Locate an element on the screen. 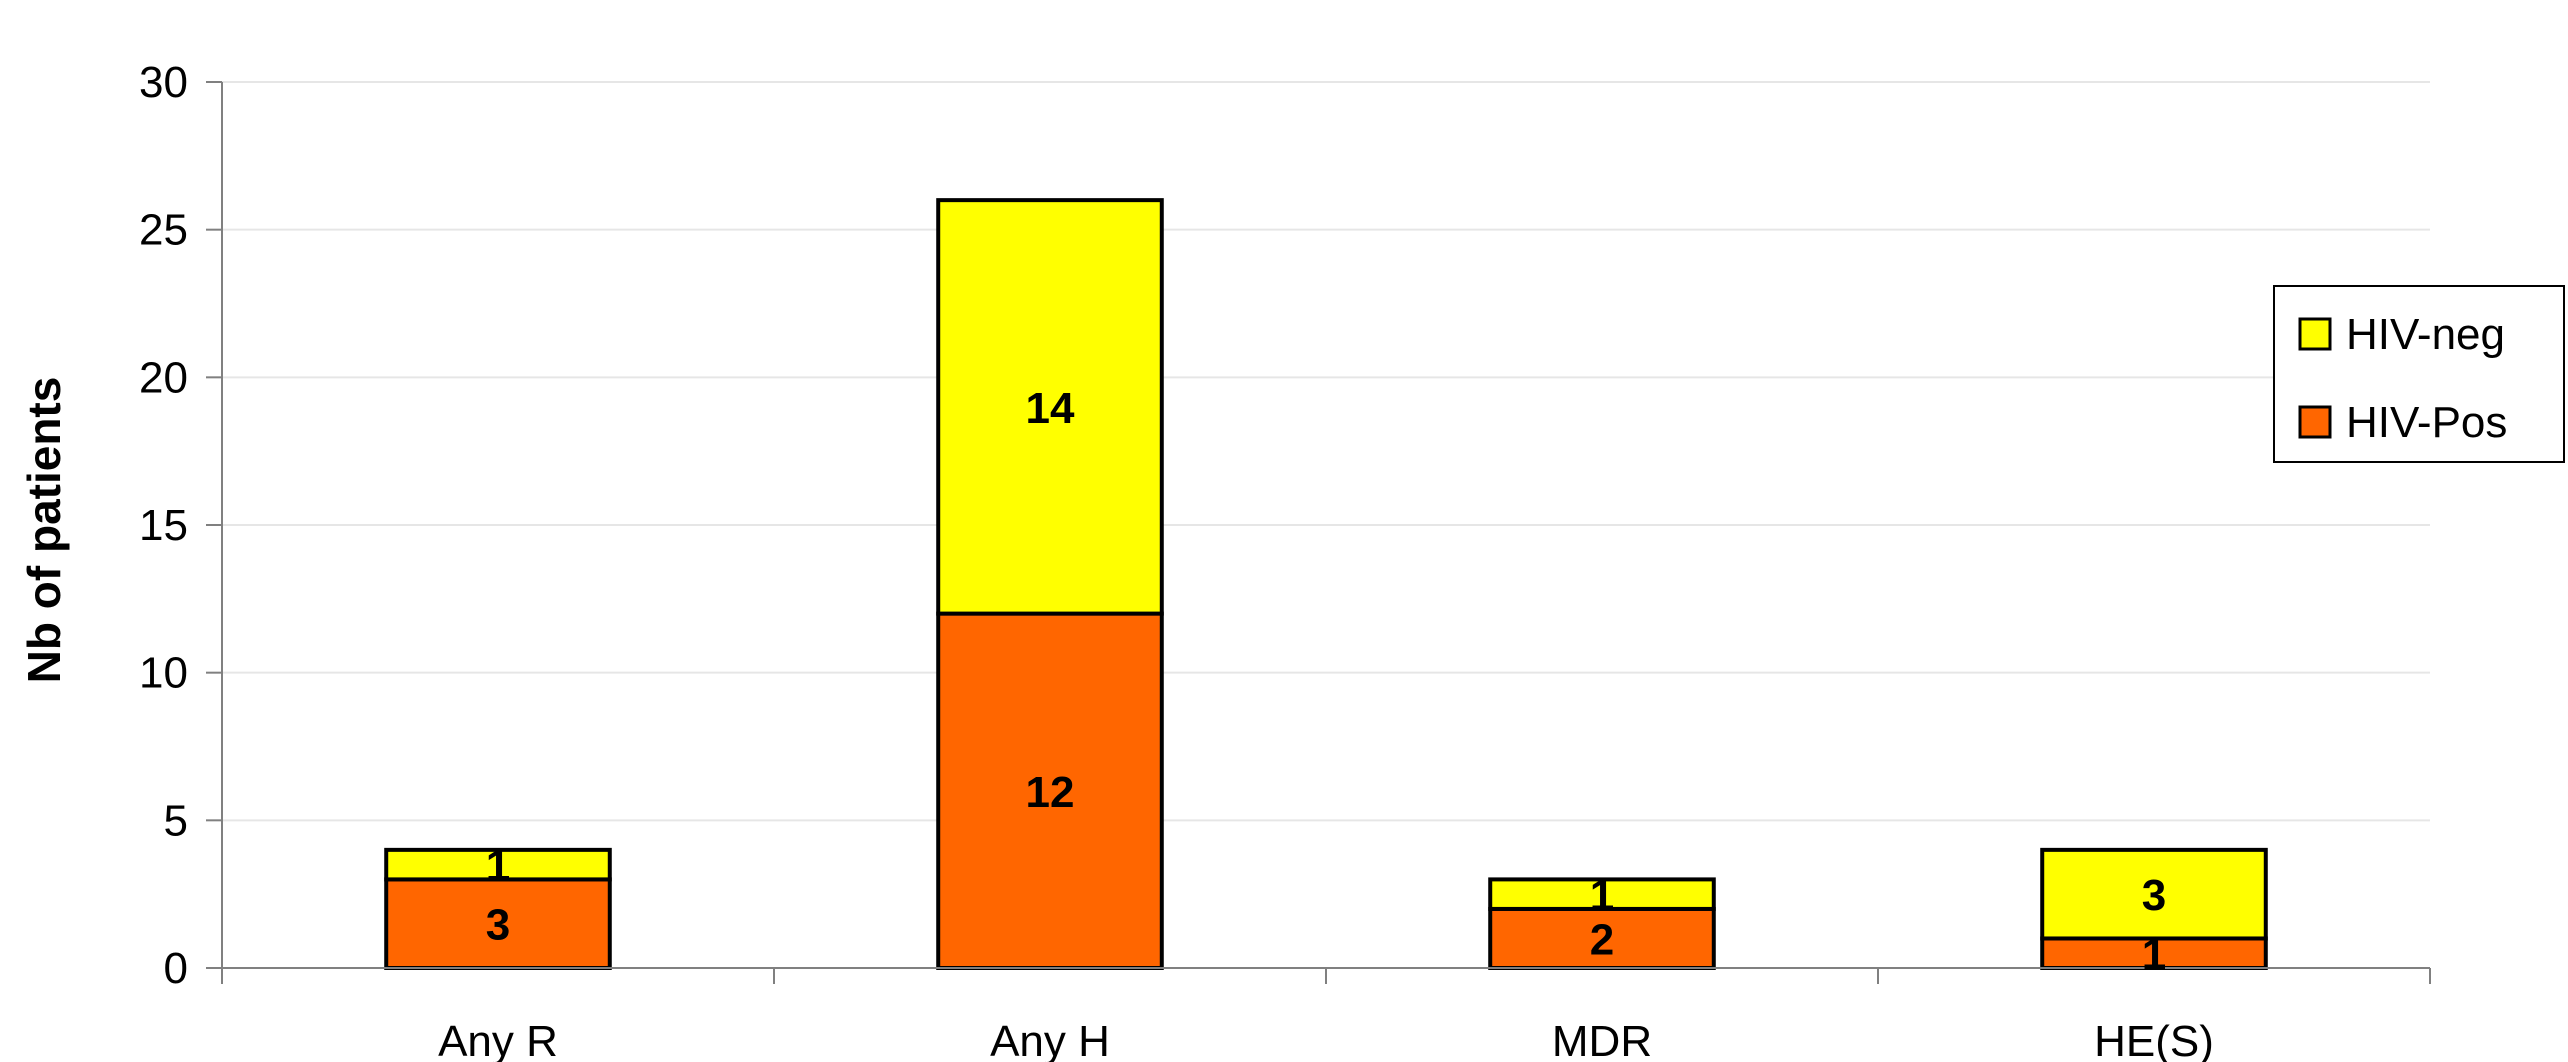  legend-label-hiv-pos: HIV-Pos is located at coordinates (2426, 422).